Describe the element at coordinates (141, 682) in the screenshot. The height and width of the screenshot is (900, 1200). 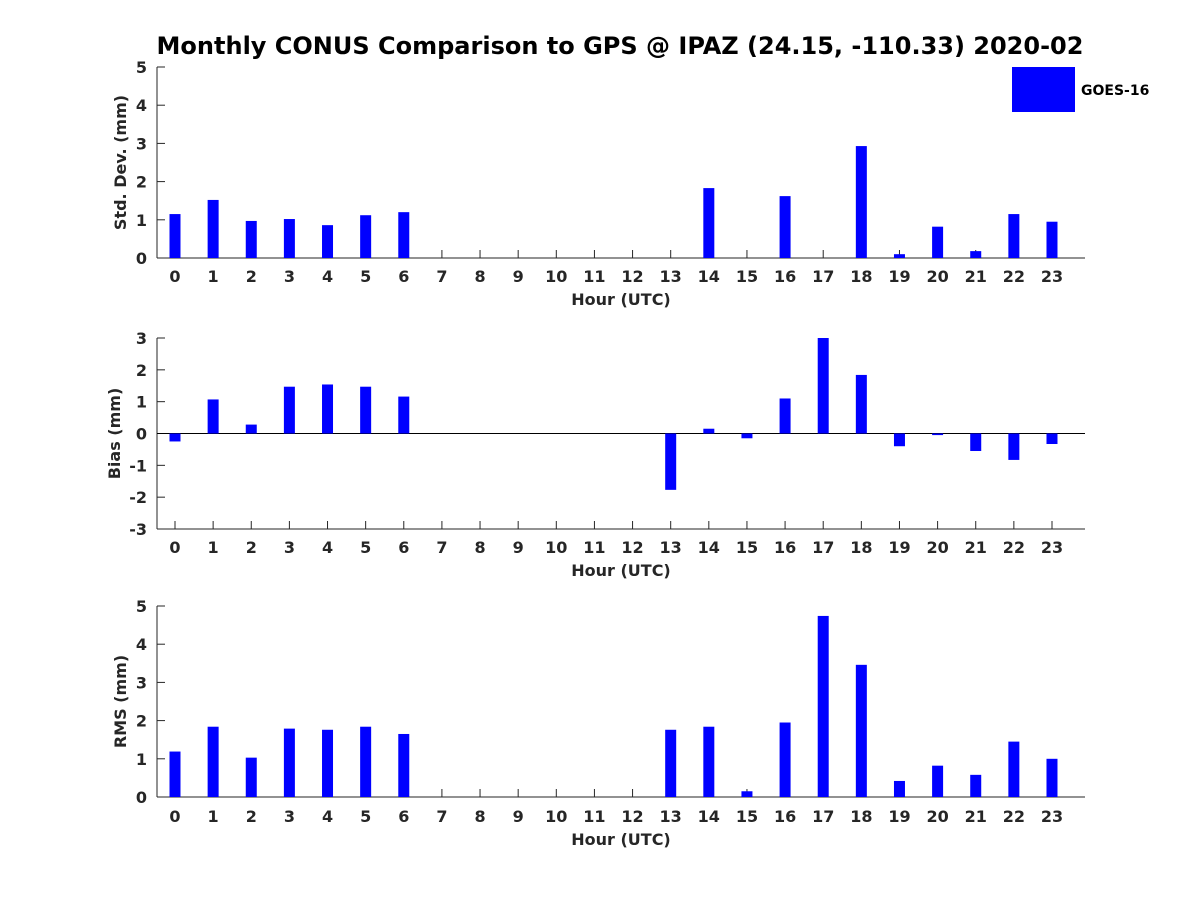
I see `rms-y-tick-label: 3` at that location.